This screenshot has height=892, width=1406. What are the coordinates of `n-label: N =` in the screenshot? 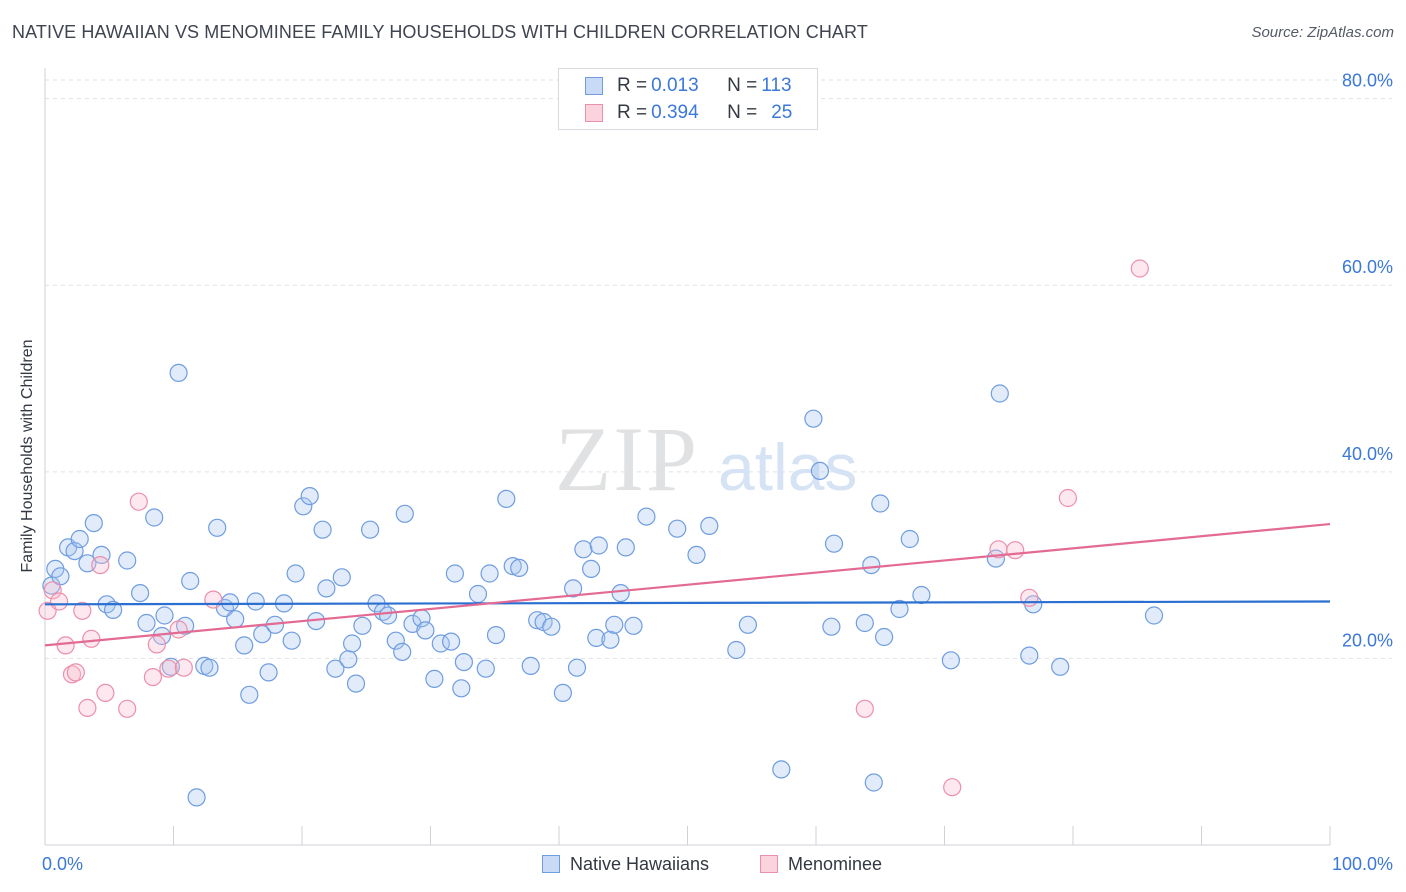 It's located at (742, 112).